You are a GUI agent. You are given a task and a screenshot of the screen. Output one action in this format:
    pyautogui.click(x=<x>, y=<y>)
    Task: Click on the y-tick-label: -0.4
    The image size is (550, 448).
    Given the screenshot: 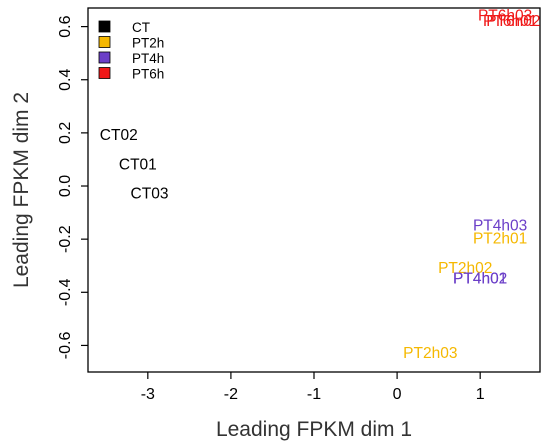 What is the action you would take?
    pyautogui.click(x=65, y=292)
    